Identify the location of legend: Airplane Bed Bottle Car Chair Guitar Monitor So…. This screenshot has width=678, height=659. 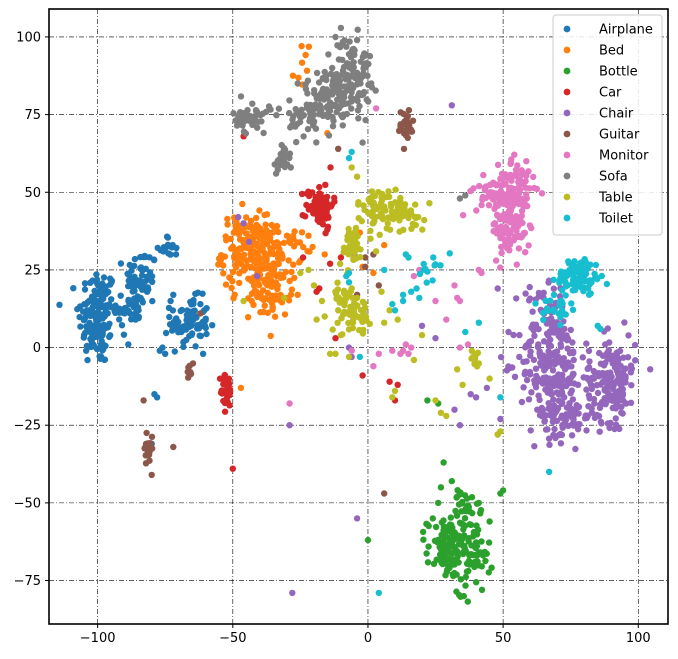
(607, 125).